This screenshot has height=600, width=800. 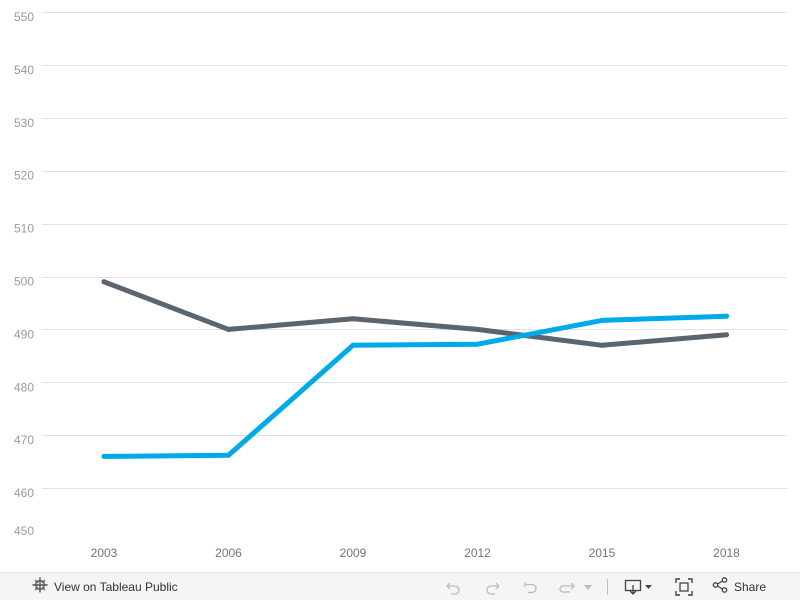 What do you see at coordinates (400, 586) in the screenshot?
I see `tableau-toolbar: View on Tableau Public` at bounding box center [400, 586].